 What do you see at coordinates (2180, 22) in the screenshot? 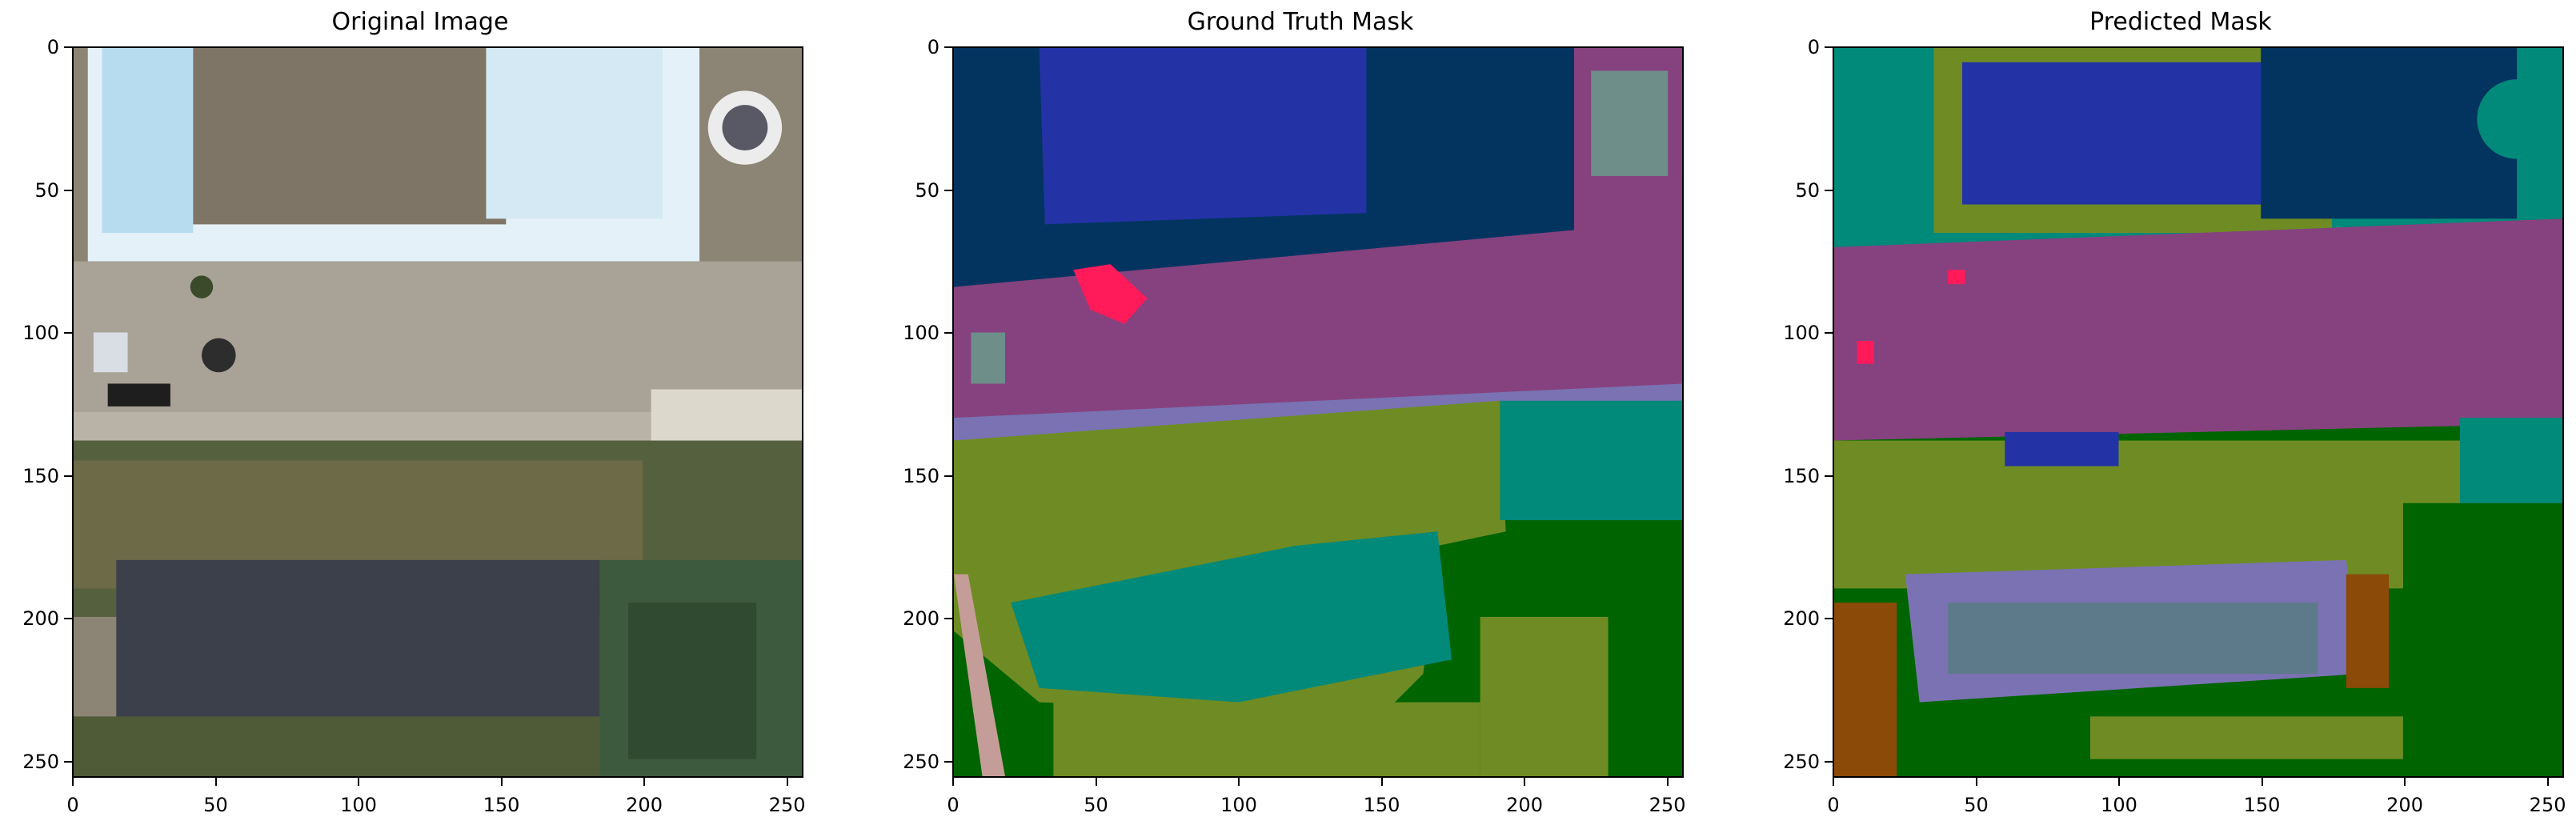
I see `panel-title: Predicted Mask` at bounding box center [2180, 22].